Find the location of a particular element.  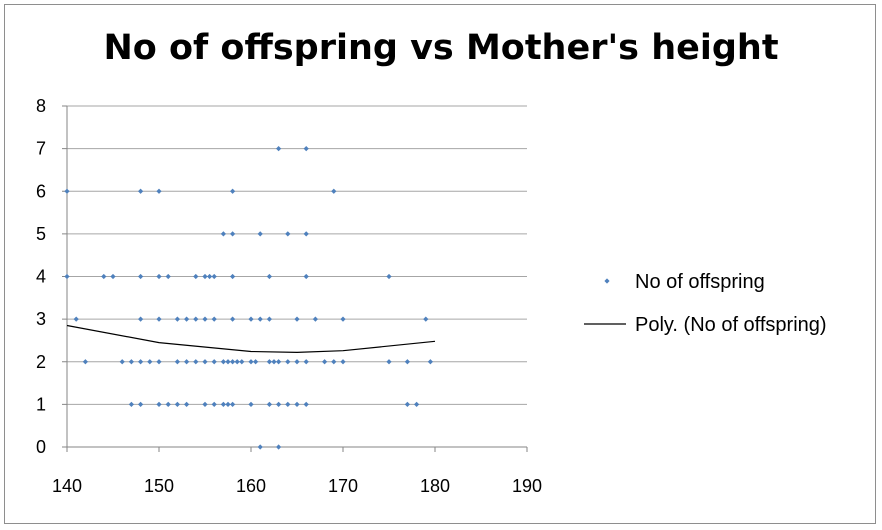

x-tick-label: 170 is located at coordinates (343, 486).